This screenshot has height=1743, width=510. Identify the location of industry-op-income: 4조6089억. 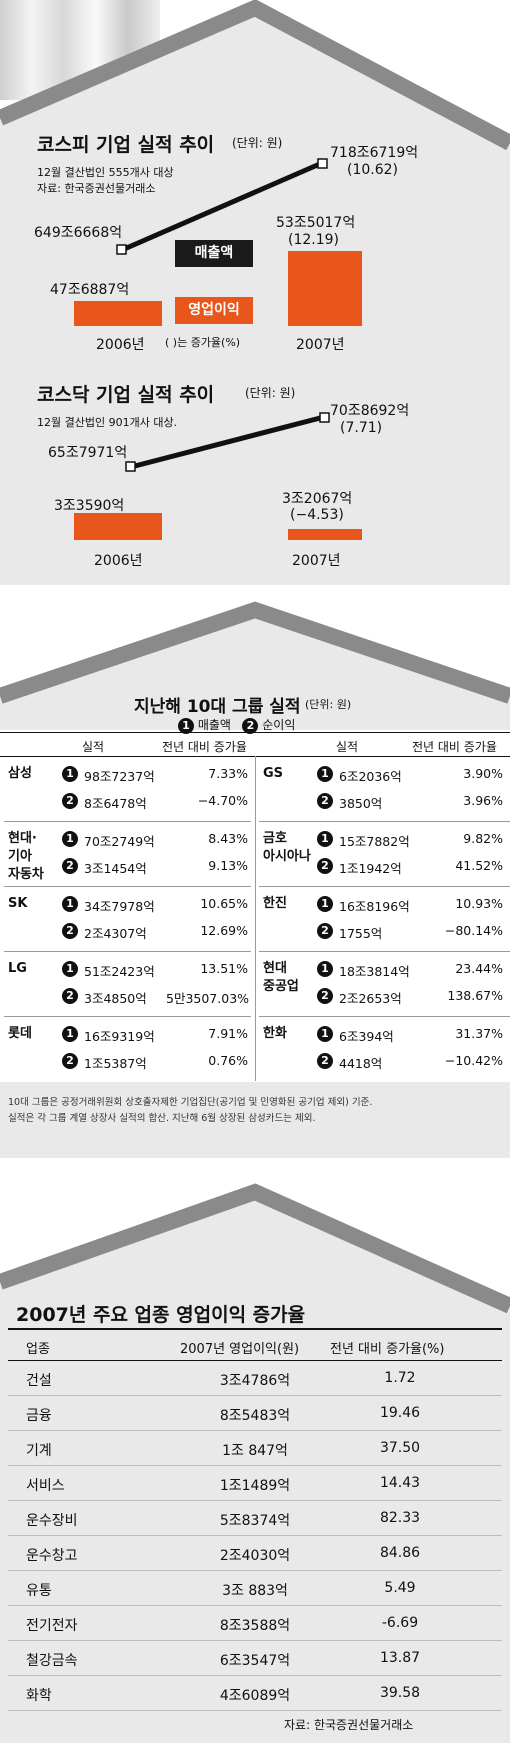
(255, 1696).